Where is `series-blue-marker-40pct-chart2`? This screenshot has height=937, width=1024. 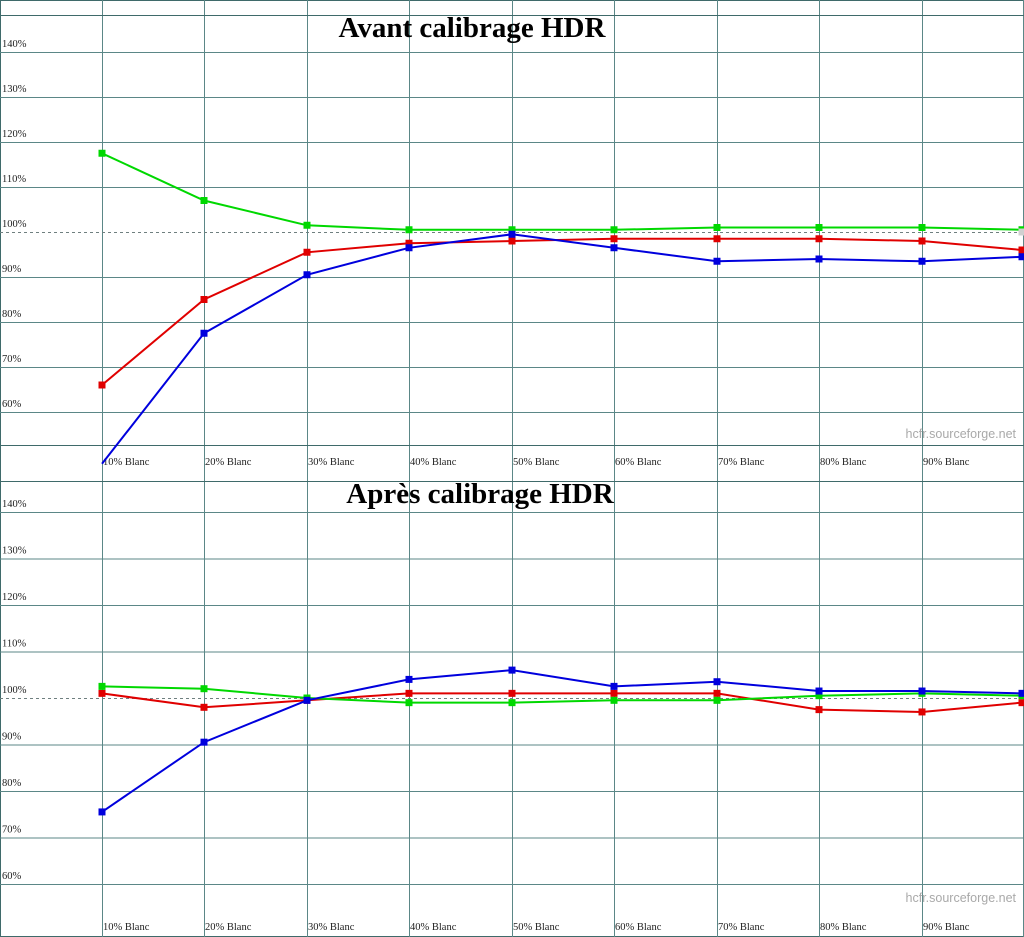
series-blue-marker-40pct-chart2 is located at coordinates (409, 679).